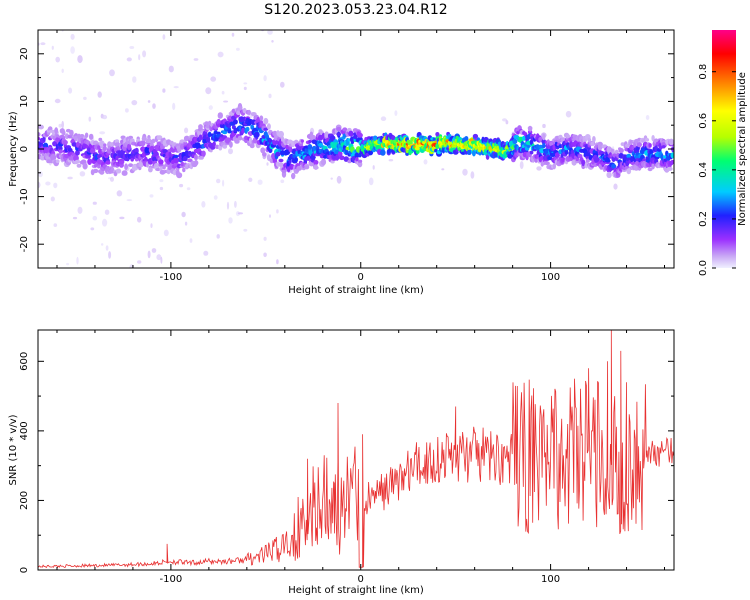 This screenshot has height=600, width=750. What do you see at coordinates (24, 244) in the screenshot?
I see `y-tick-label: -20` at bounding box center [24, 244].